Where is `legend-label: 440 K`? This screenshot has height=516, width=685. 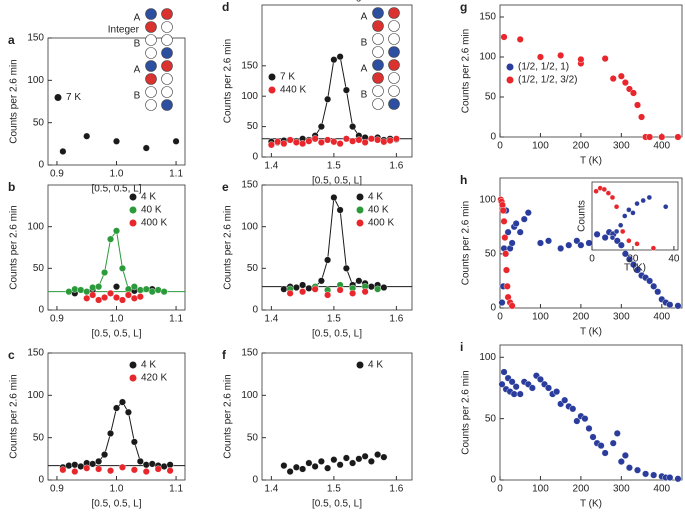
legend-label: 440 K is located at coordinates (293, 90).